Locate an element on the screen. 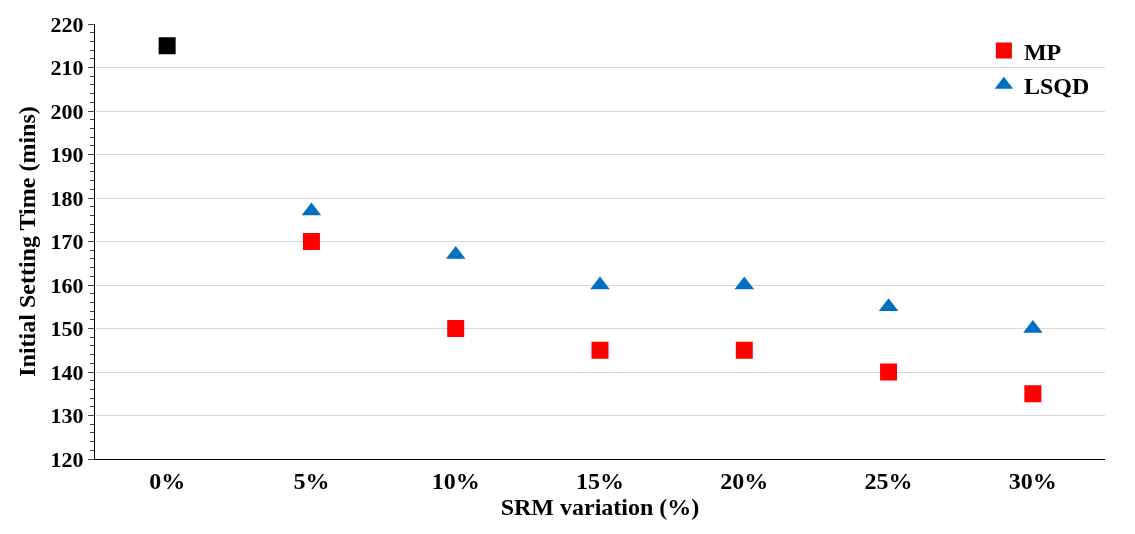 This screenshot has width=1135, height=534. y-tick-label: 190 is located at coordinates (67, 155).